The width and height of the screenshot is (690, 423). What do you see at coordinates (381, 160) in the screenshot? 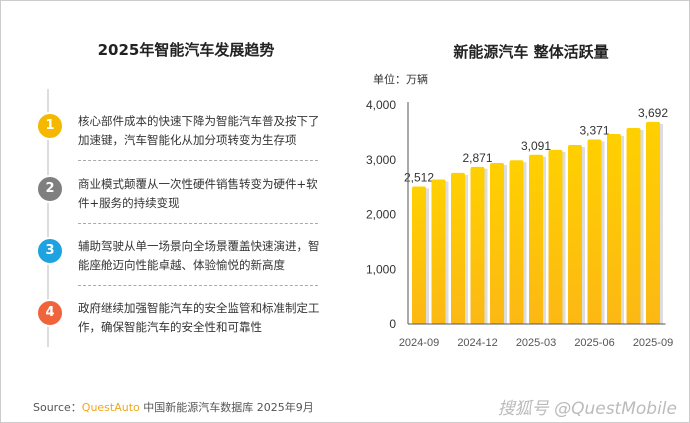
I see `y-tick-label: 3,000` at bounding box center [381, 160].